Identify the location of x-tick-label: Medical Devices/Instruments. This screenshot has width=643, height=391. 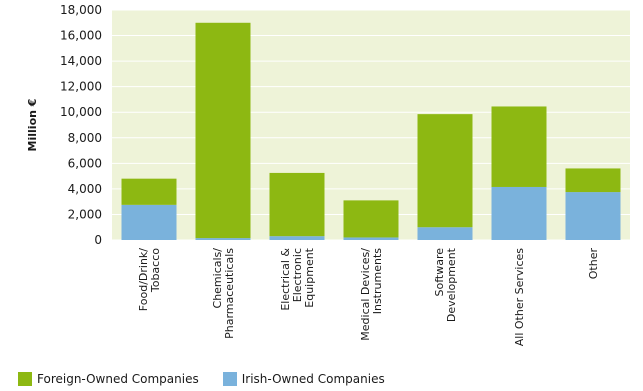
(371, 294).